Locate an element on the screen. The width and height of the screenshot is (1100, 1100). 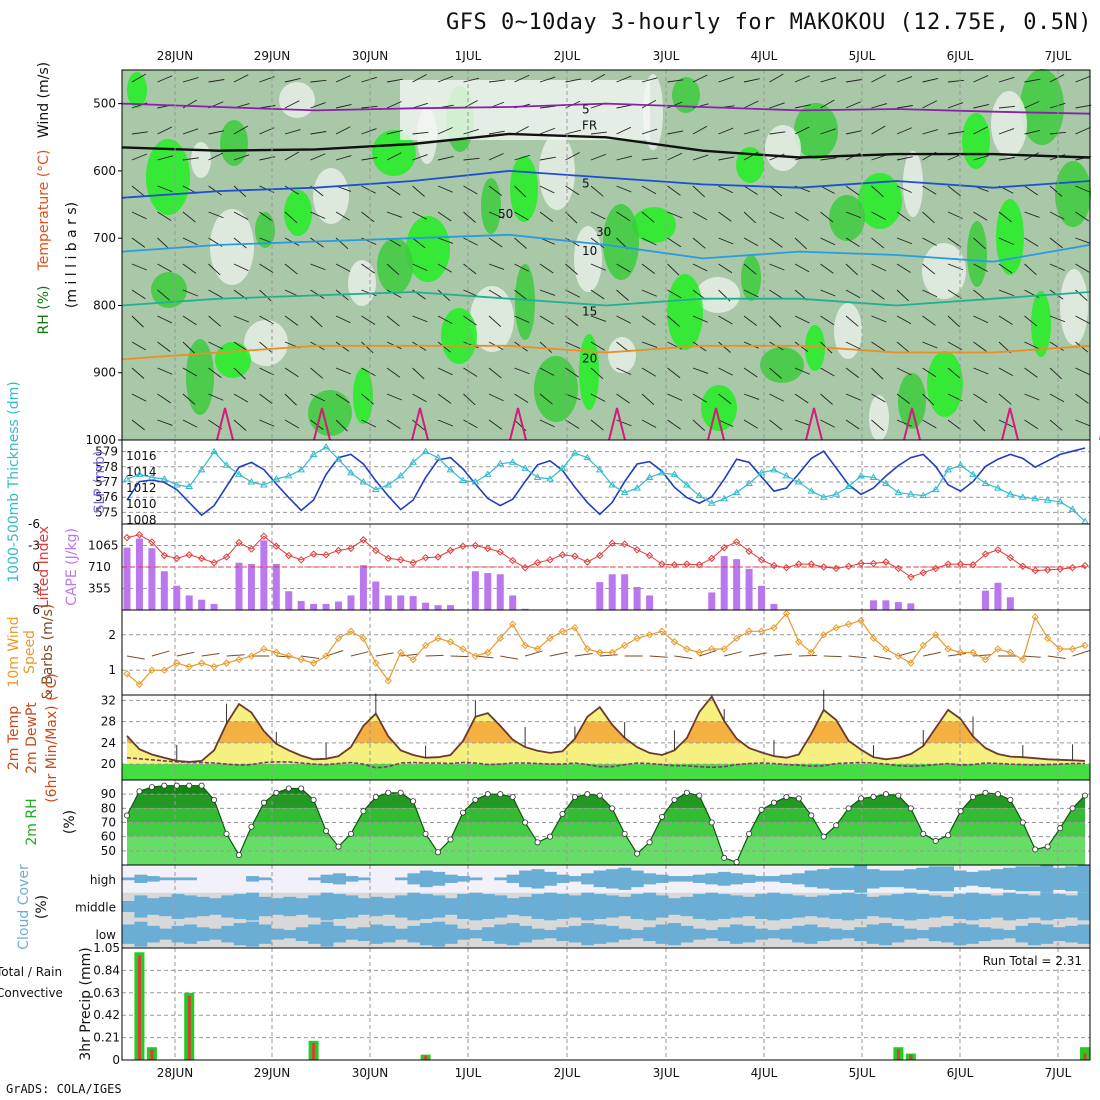
precip-tick-label: 0.42 is located at coordinates (106, 1015).